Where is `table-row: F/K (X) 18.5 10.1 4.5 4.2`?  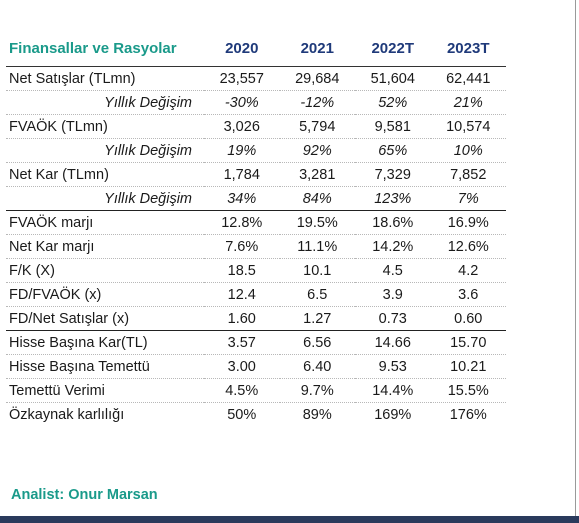 table-row: F/K (X) 18.5 10.1 4.5 4.2 is located at coordinates (256, 270).